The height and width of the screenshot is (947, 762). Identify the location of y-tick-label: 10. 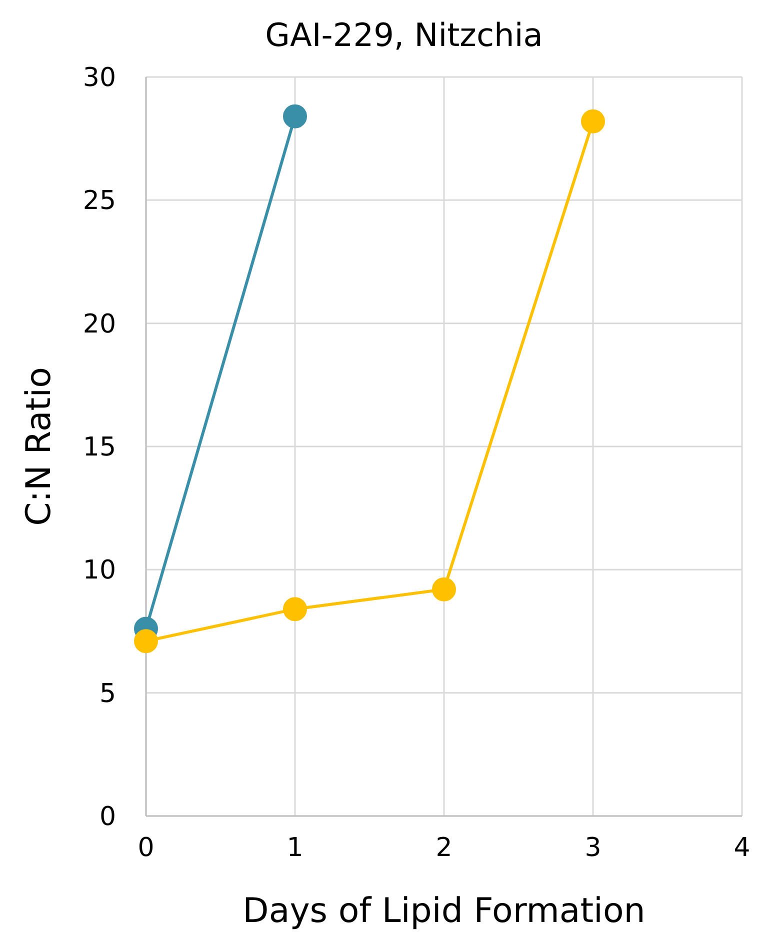
(99, 571).